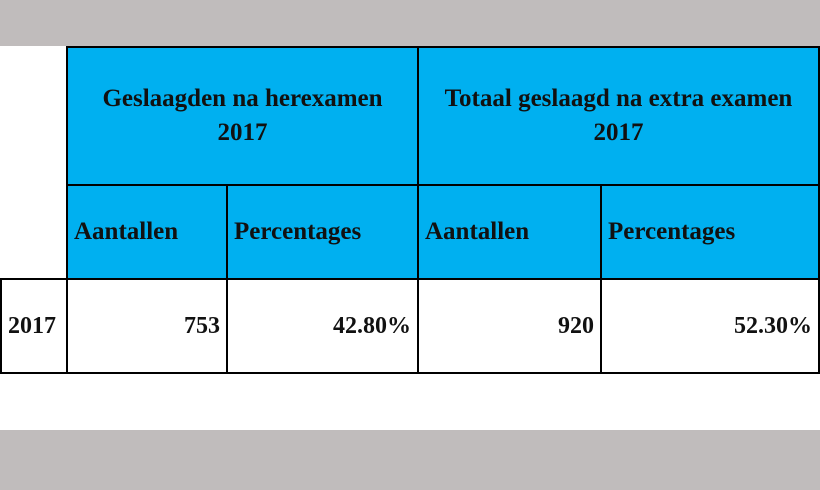  What do you see at coordinates (242, 116) in the screenshot?
I see `group-header-herexamen: Geslaagden na herexamen 2017` at bounding box center [242, 116].